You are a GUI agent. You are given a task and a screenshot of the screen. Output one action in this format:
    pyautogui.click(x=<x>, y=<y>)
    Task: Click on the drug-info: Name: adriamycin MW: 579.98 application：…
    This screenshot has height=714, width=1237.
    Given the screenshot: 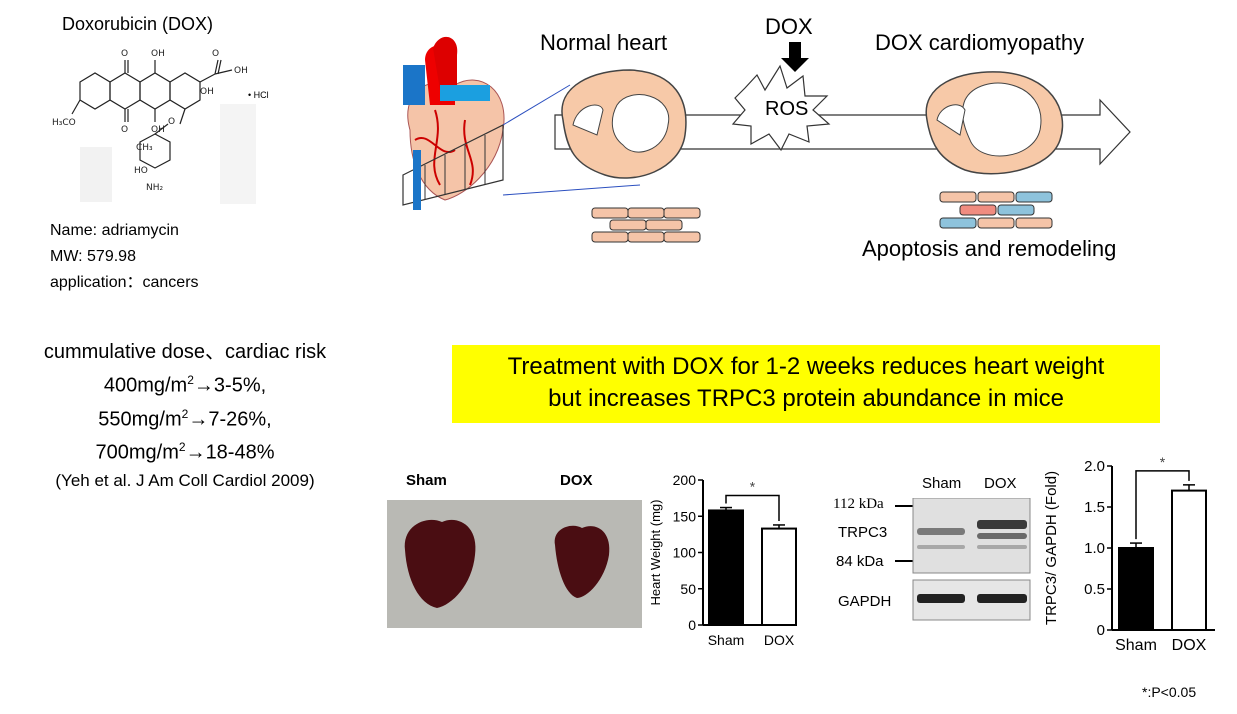 What is the action you would take?
    pyautogui.click(x=124, y=257)
    